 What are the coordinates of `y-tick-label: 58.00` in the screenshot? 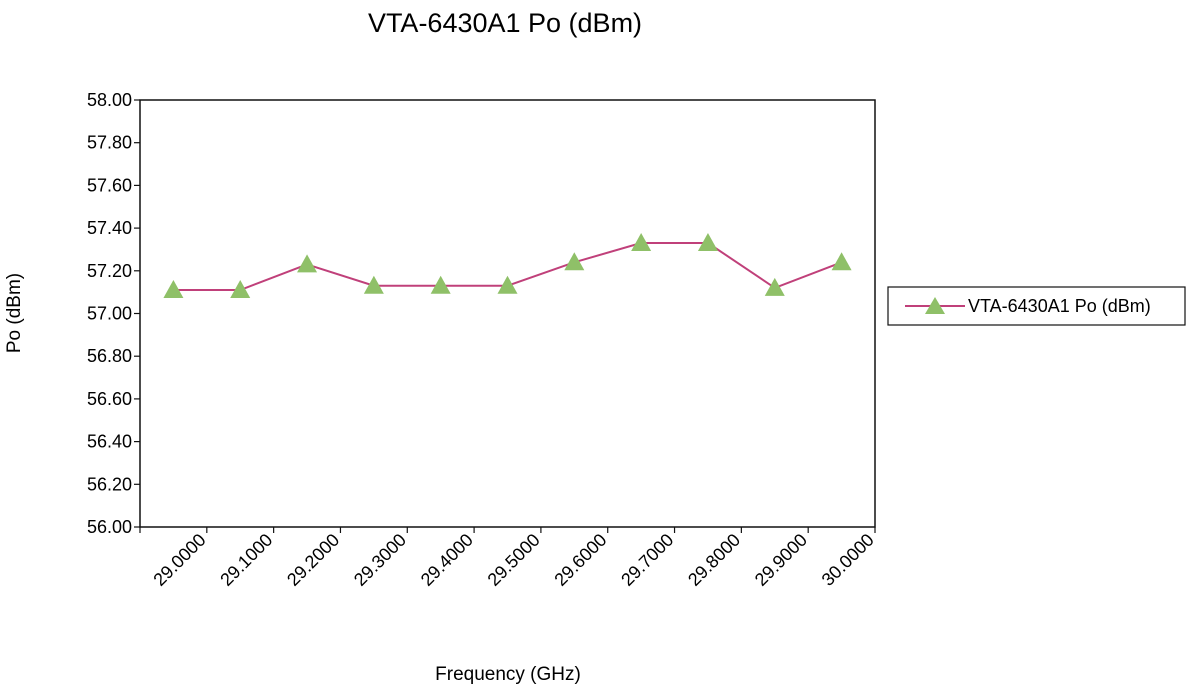 It's located at (109, 100).